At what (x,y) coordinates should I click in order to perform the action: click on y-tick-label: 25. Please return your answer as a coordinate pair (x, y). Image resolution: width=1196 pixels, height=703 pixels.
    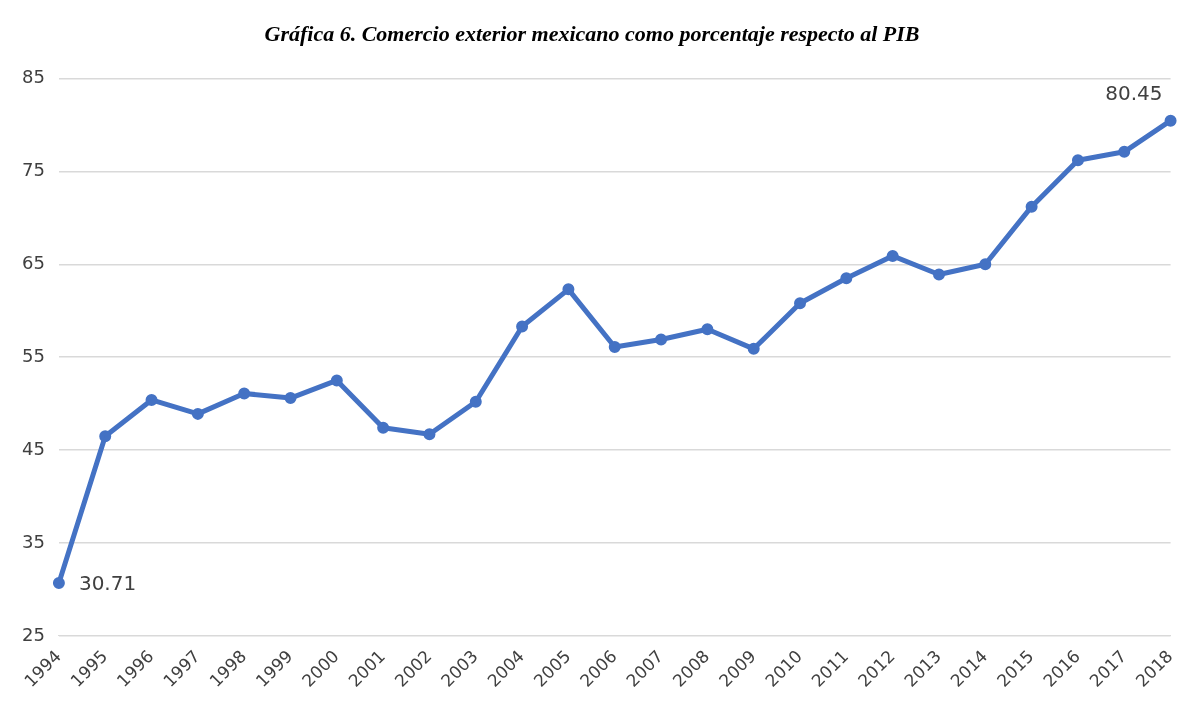
    Looking at the image, I should click on (33, 634).